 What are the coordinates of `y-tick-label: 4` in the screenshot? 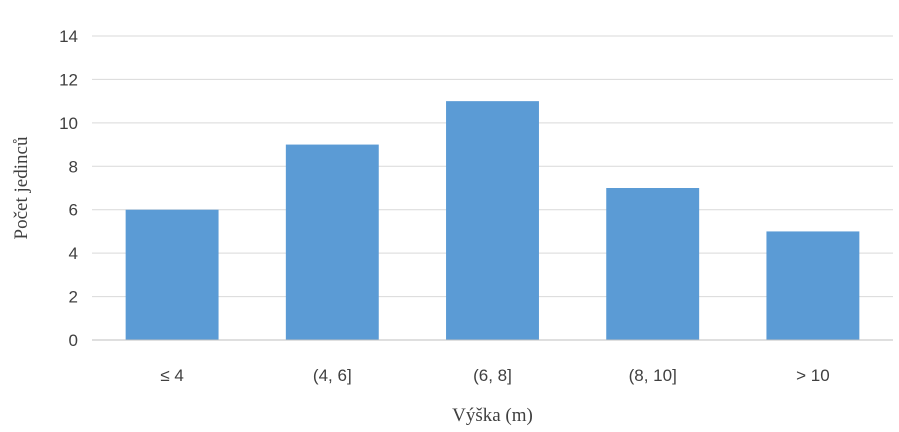 It's located at (73, 253).